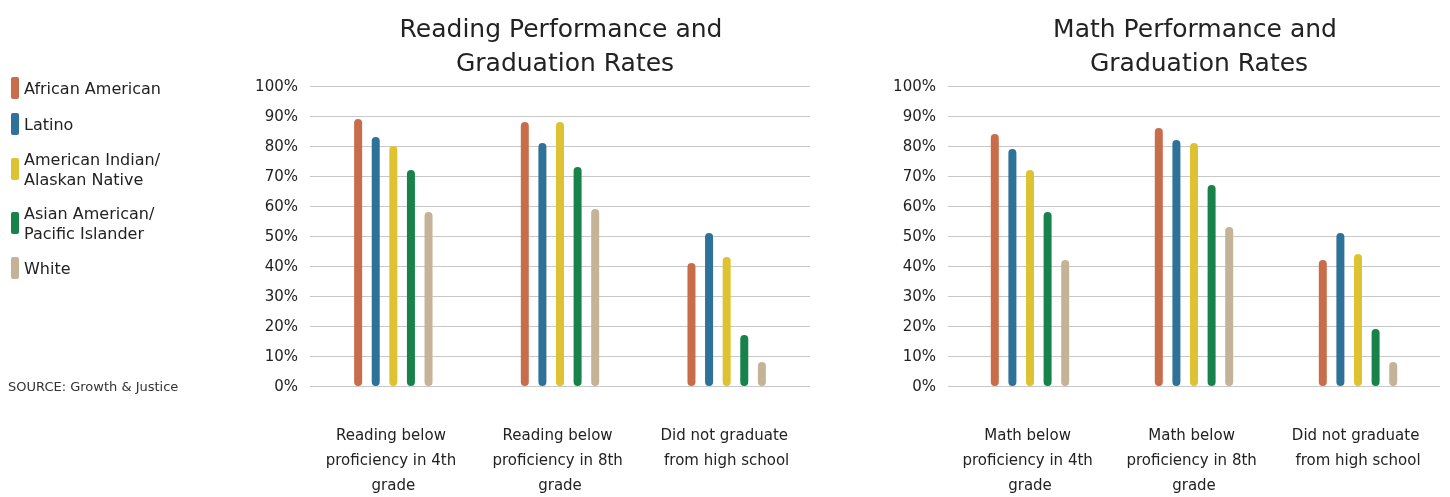  What do you see at coordinates (49, 124) in the screenshot?
I see `legend-label: Latino` at bounding box center [49, 124].